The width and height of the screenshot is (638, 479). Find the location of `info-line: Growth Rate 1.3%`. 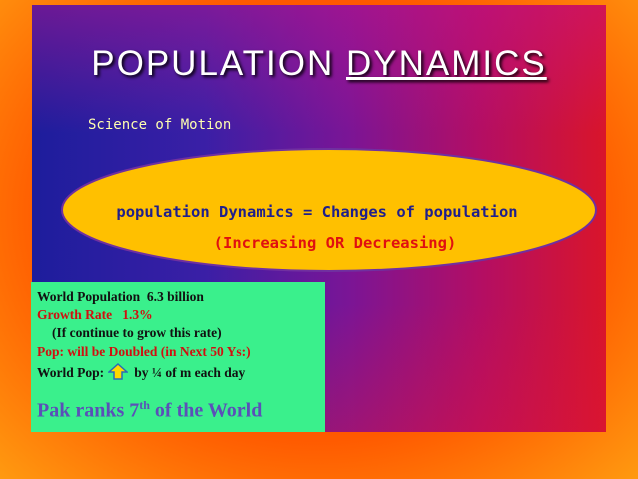

info-line: Growth Rate 1.3% is located at coordinates (95, 314).